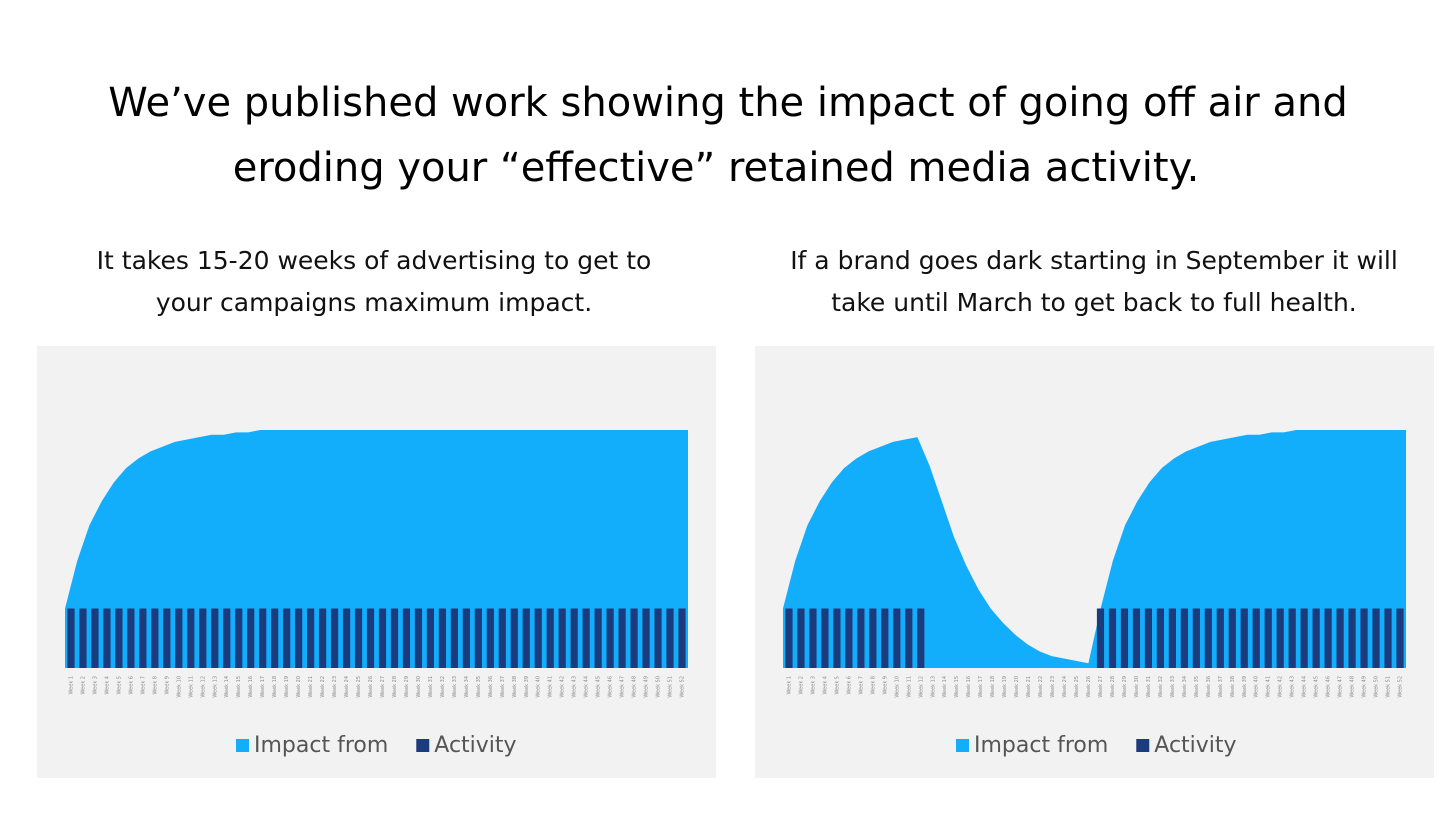 The image size is (1456, 819). Describe the element at coordinates (789, 685) in the screenshot. I see `x-tick-label: Week 1` at that location.